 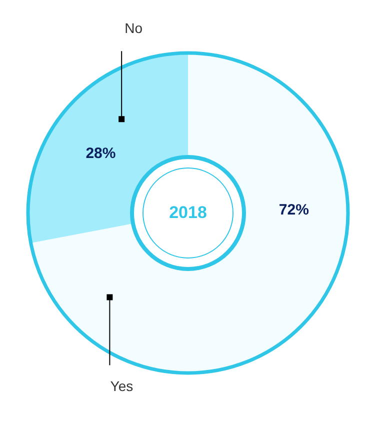 What do you see at coordinates (188, 212) in the screenshot?
I see `text: 2018` at bounding box center [188, 212].